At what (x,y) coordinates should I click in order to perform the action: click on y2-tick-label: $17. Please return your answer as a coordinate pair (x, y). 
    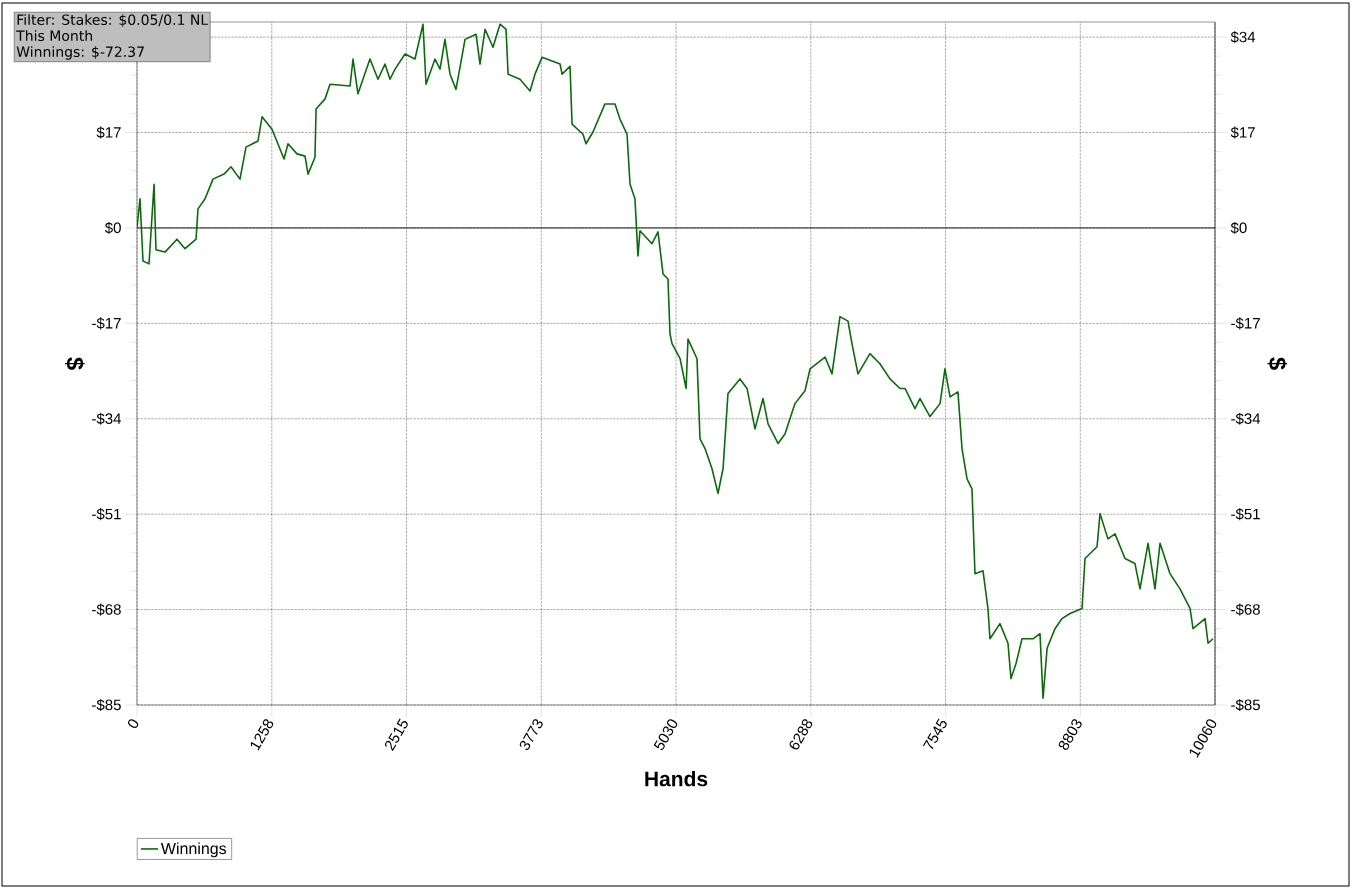
    Looking at the image, I should click on (1242, 132).